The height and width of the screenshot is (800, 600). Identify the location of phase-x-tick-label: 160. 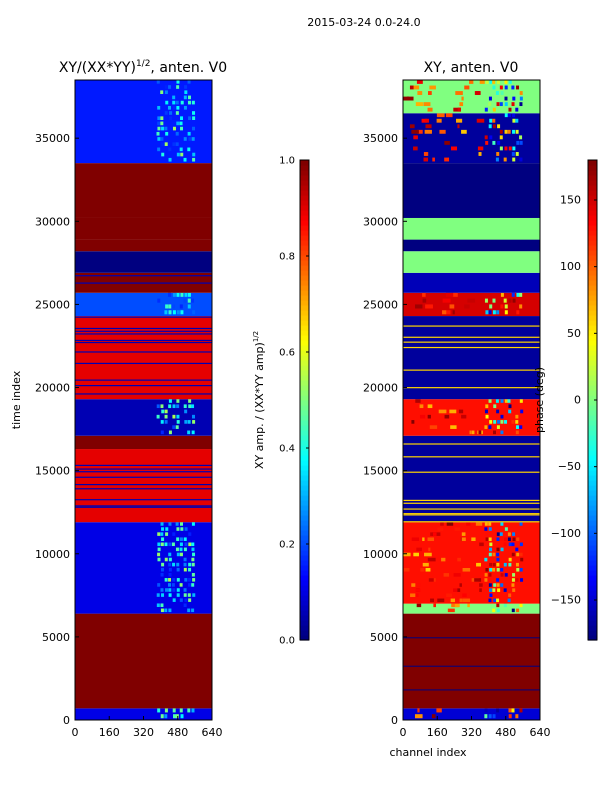
(437, 732).